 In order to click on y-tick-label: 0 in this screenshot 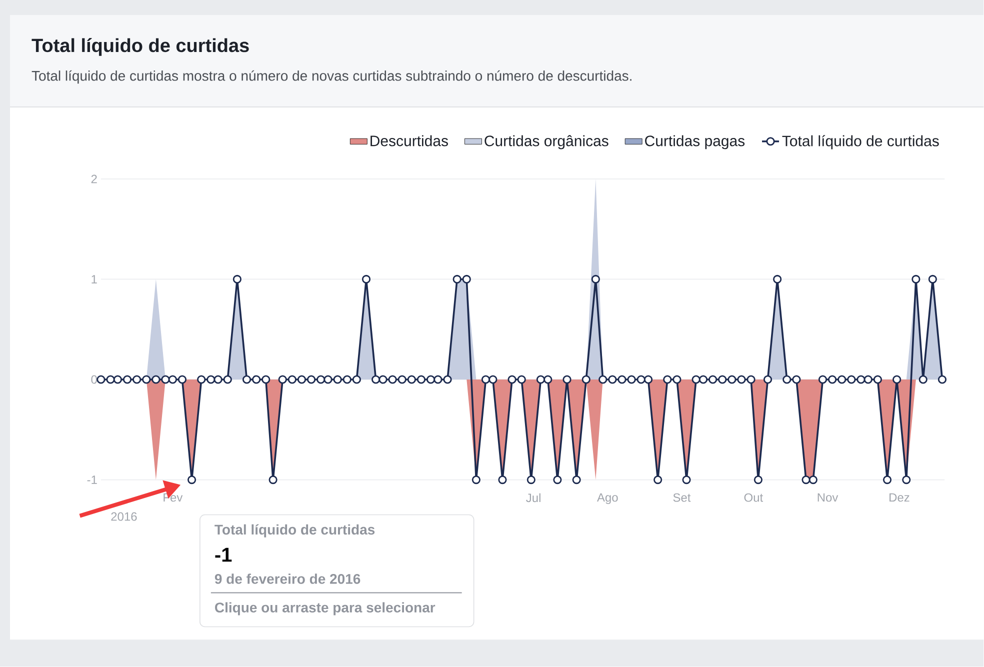, I will do `click(94, 379)`.